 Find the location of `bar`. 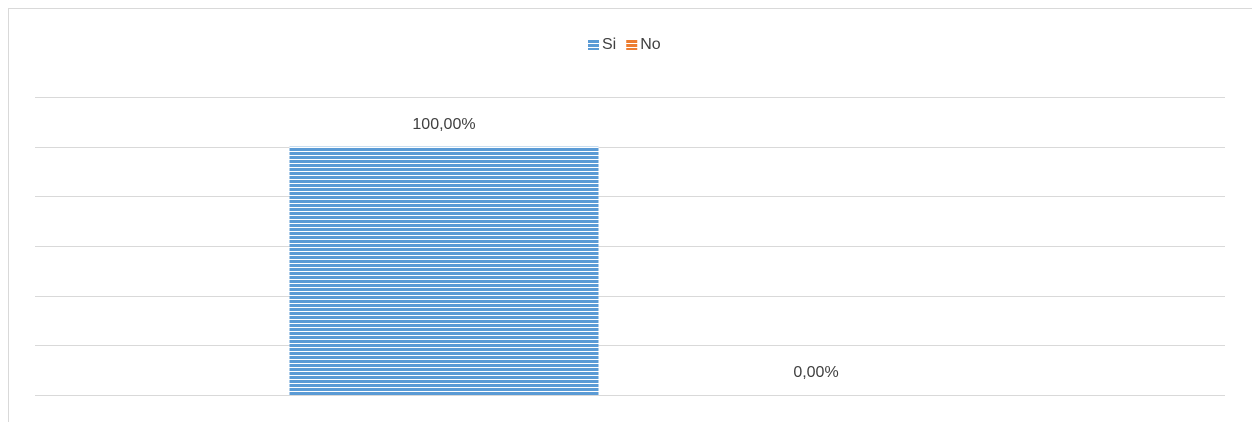

bar is located at coordinates (444, 270).